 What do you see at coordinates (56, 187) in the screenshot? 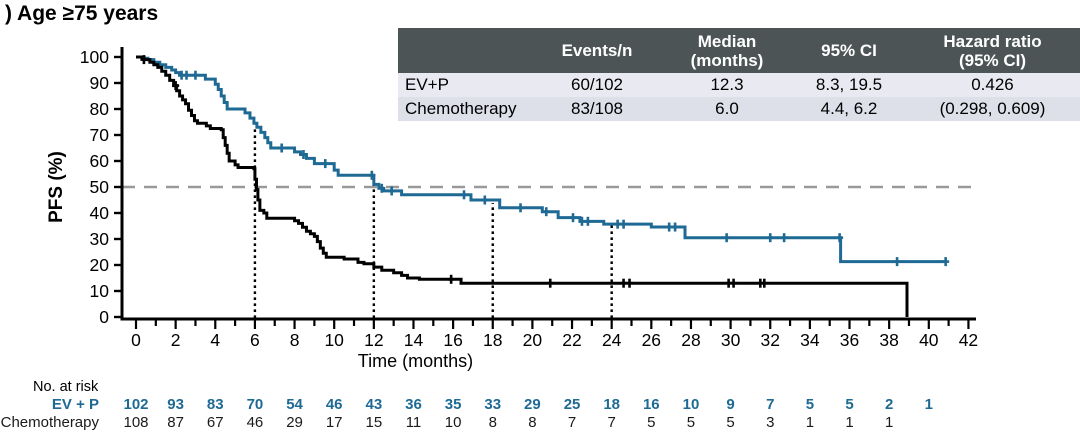
I see `y-axis-title: PFS (%)` at bounding box center [56, 187].